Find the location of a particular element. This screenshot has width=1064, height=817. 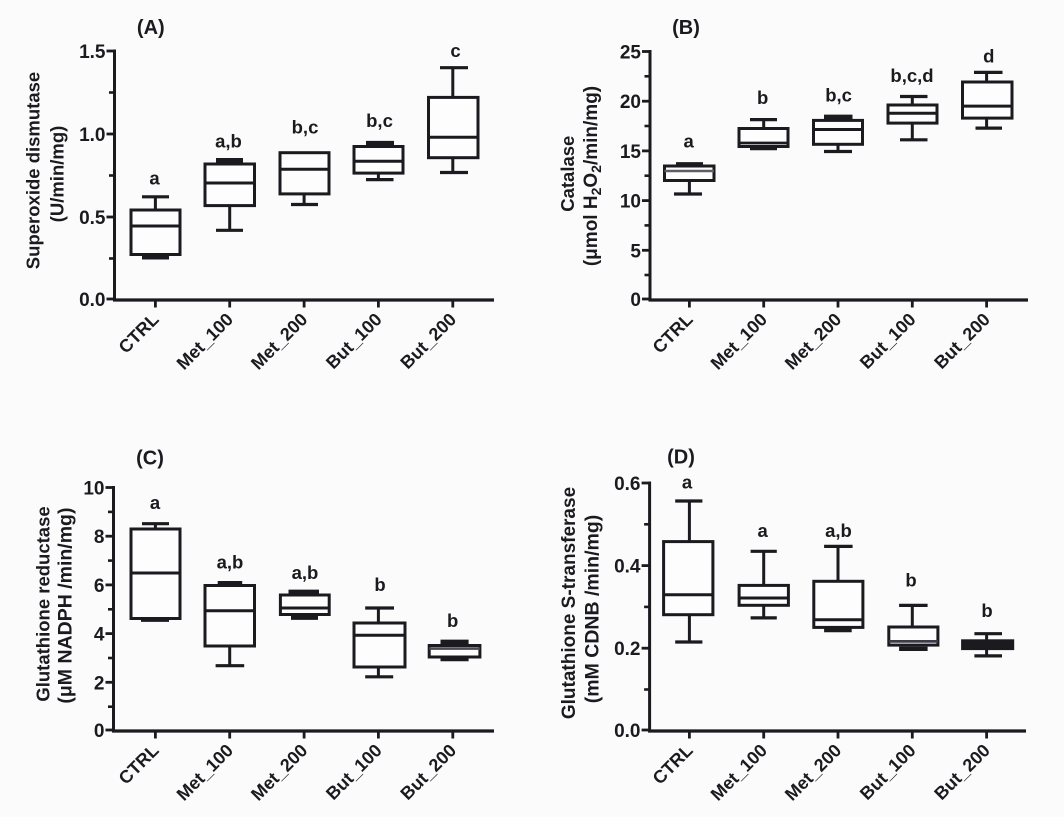

svg-text: (U/min/mg) is located at coordinates (57, 174).